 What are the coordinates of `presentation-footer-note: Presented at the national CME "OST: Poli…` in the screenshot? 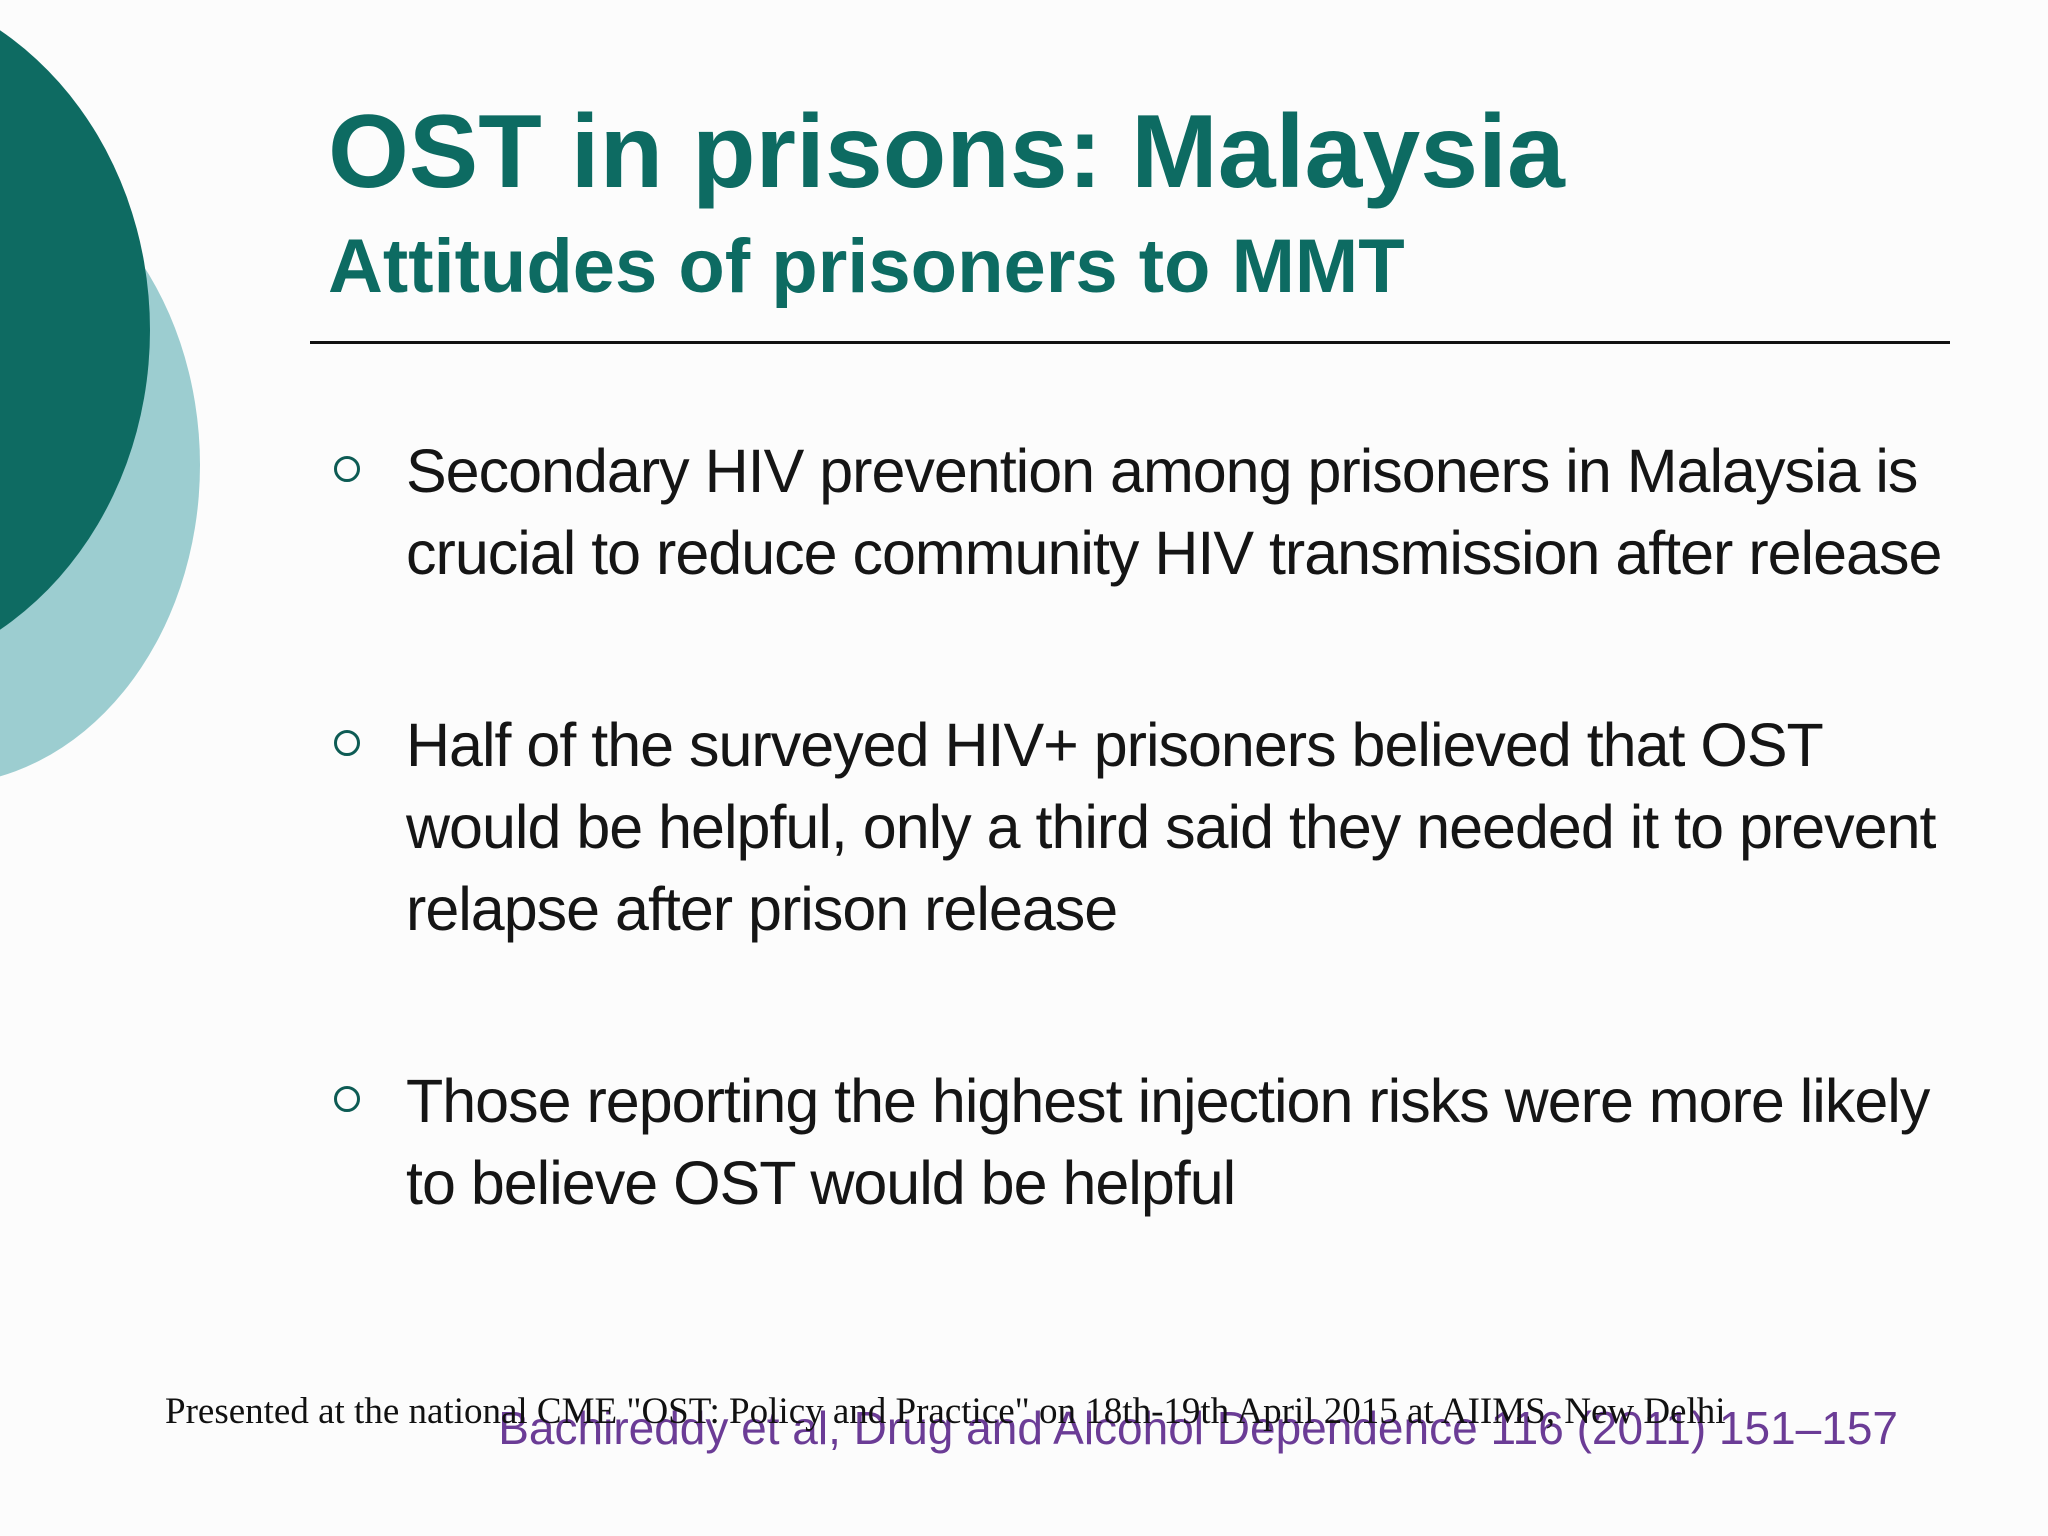 It's located at (945, 1411).